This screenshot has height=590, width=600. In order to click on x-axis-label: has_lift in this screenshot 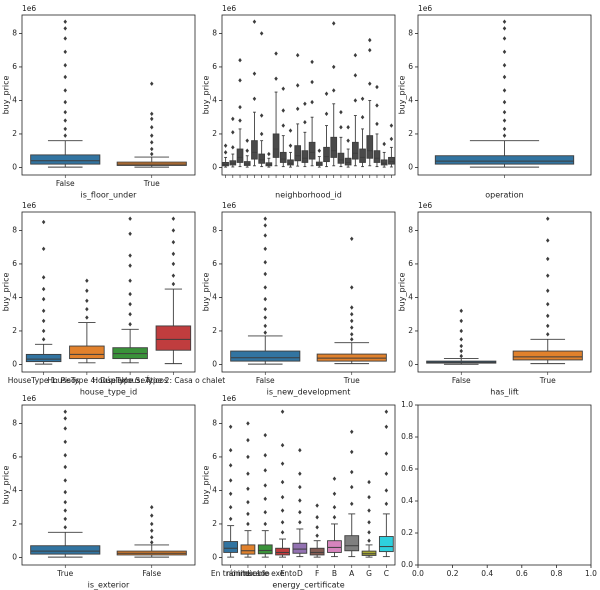, I will do `click(504, 392)`.